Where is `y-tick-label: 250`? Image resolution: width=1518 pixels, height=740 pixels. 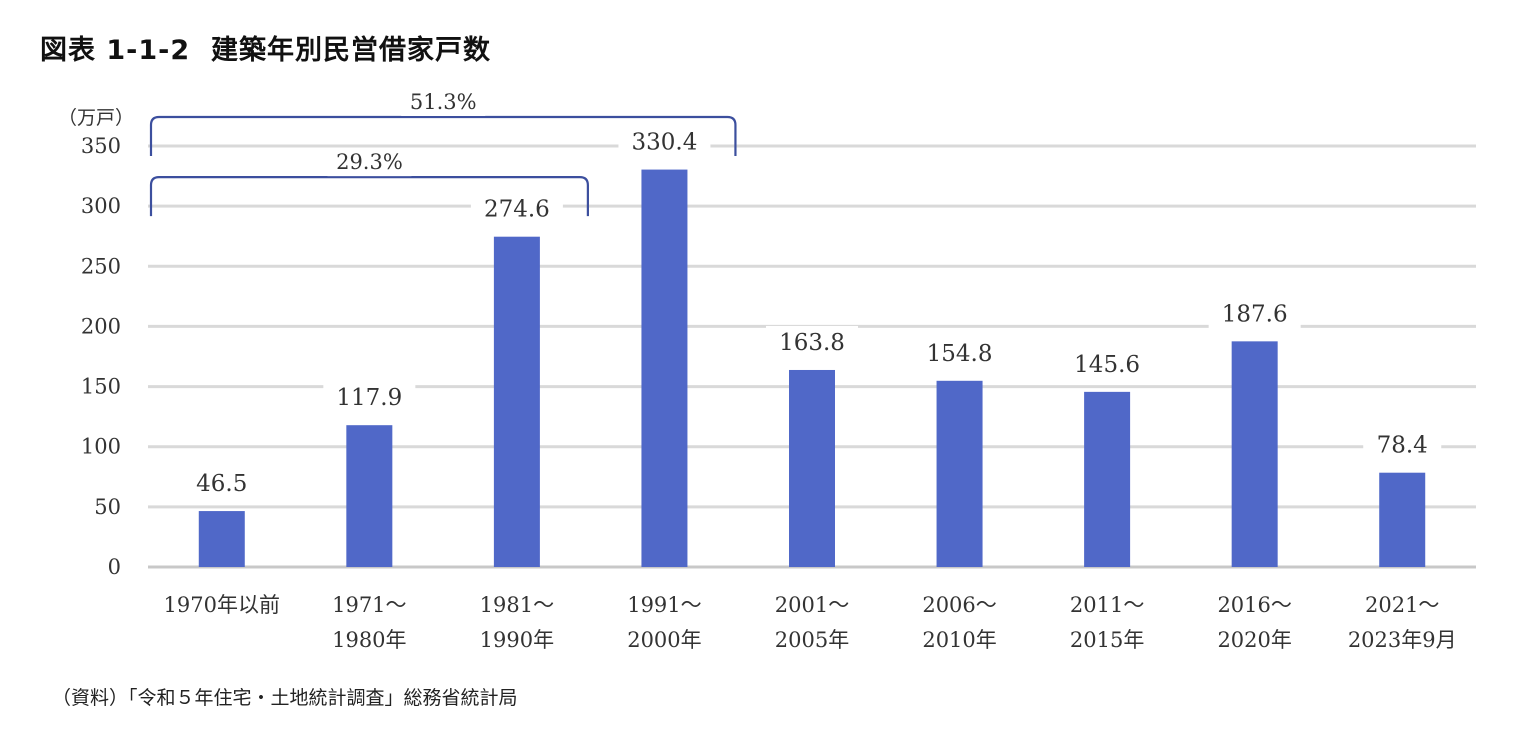 y-tick-label: 250 is located at coordinates (101, 266).